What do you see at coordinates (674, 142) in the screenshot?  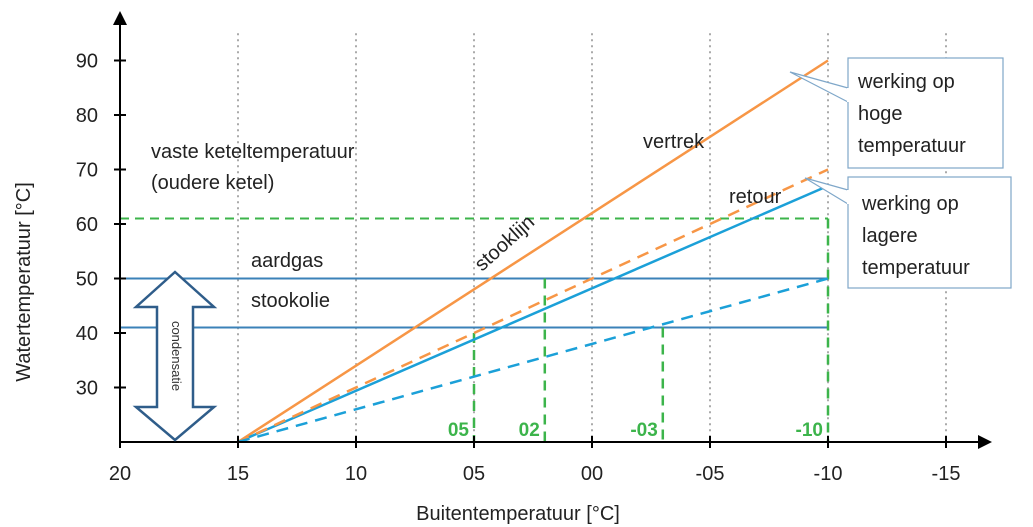 I see `annotation-vertrek: vertrek` at bounding box center [674, 142].